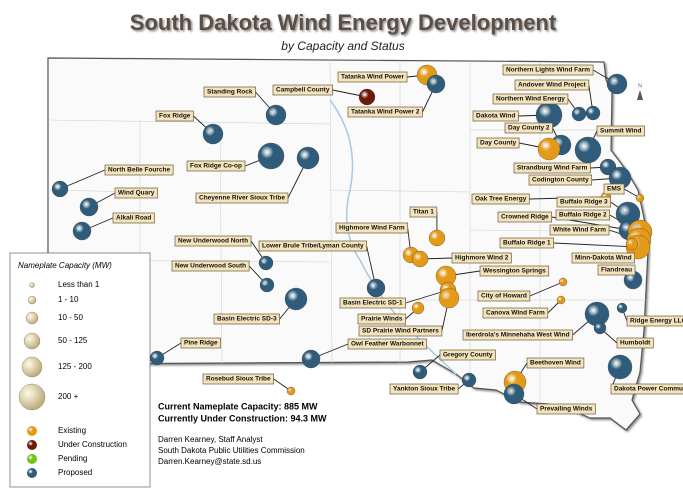 The height and width of the screenshot is (491, 683). I want to click on project-label: Humboldt, so click(635, 343).